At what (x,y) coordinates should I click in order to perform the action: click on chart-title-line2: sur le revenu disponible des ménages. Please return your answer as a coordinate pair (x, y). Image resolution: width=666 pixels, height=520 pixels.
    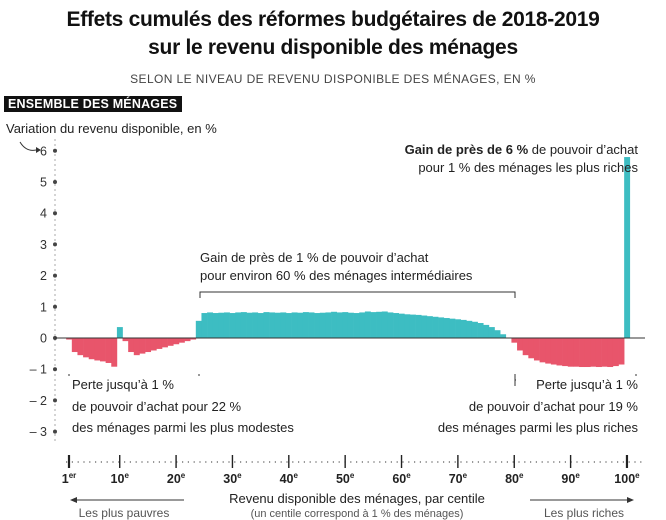
    Looking at the image, I should click on (333, 47).